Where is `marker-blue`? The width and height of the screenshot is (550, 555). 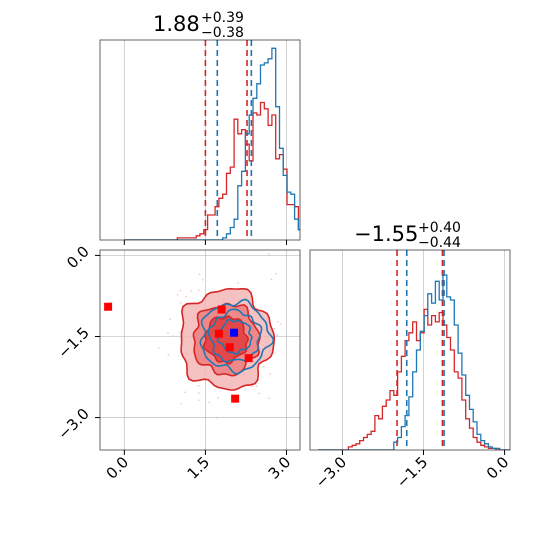
marker-blue is located at coordinates (234, 332).